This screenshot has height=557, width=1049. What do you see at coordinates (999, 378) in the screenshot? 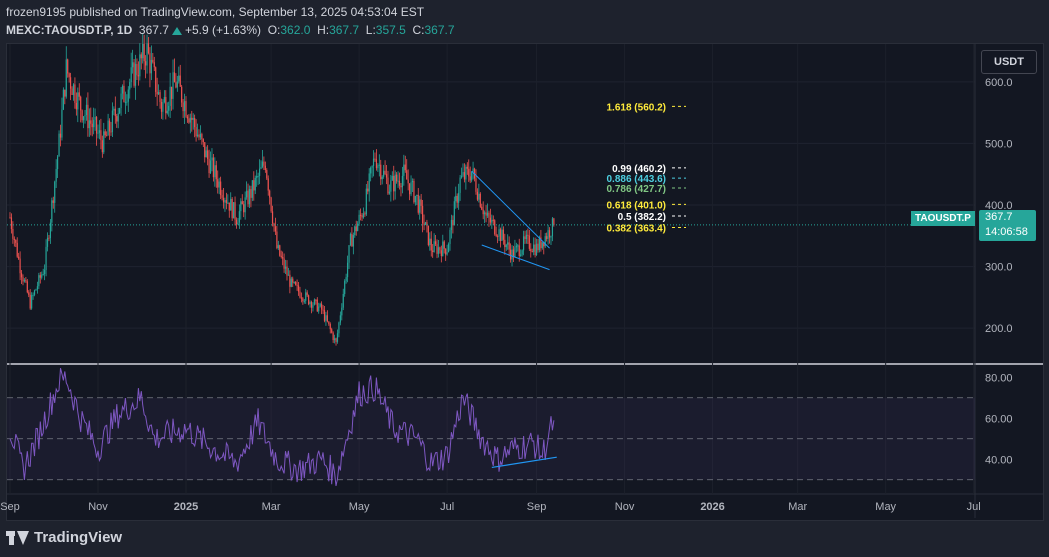
I see `rsi-axis-tick: 80.00` at bounding box center [999, 378].